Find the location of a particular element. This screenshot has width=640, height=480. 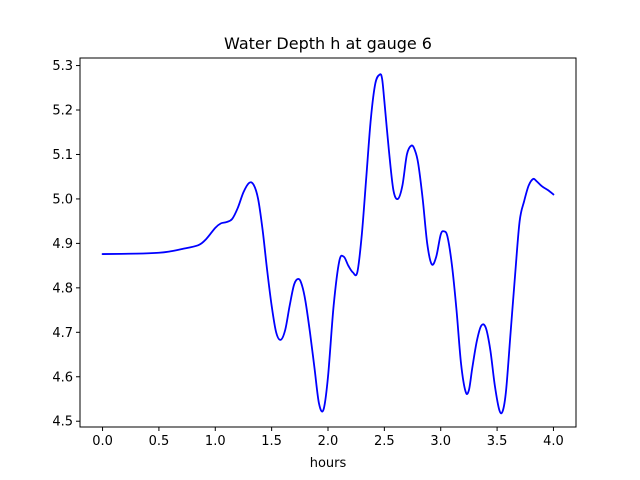

y-tick-label: 5.0 is located at coordinates (62, 199).